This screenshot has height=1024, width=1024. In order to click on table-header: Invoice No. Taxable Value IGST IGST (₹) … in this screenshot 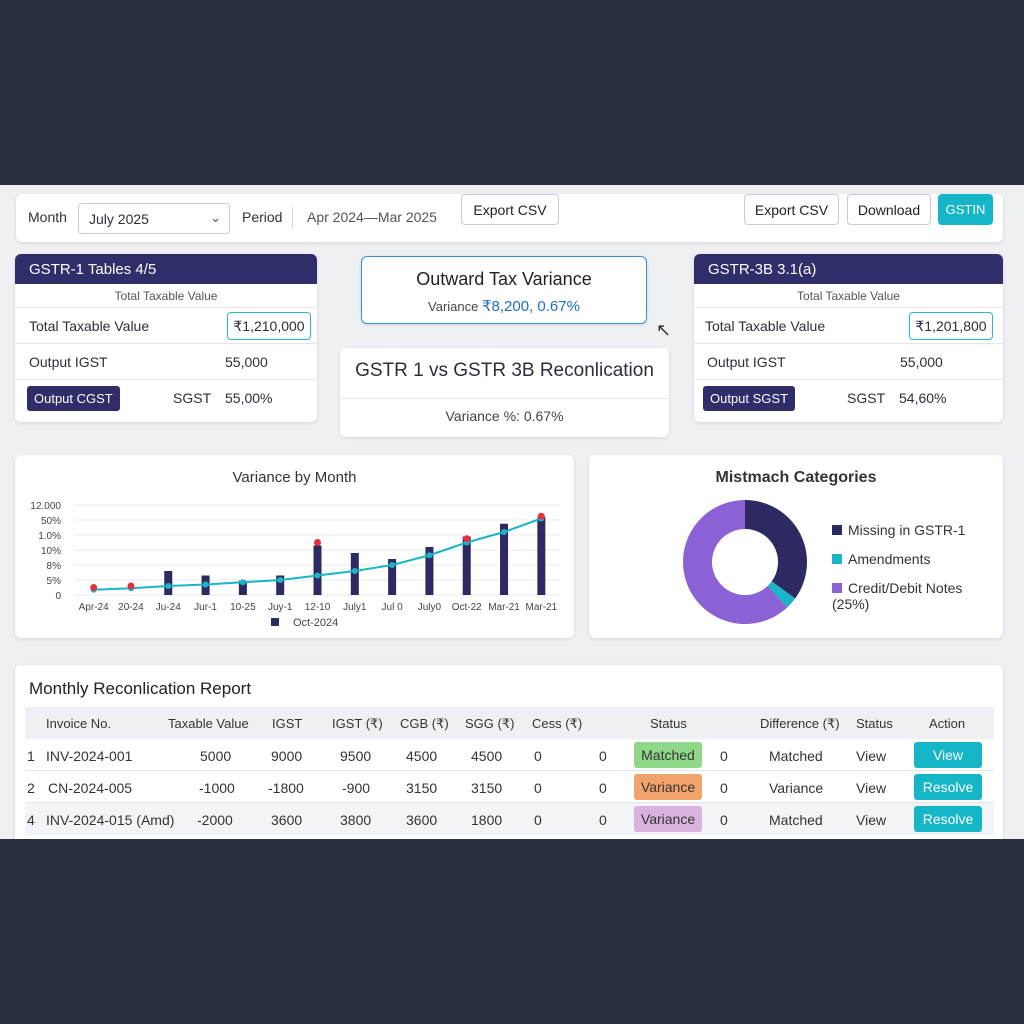, I will do `click(509, 723)`.